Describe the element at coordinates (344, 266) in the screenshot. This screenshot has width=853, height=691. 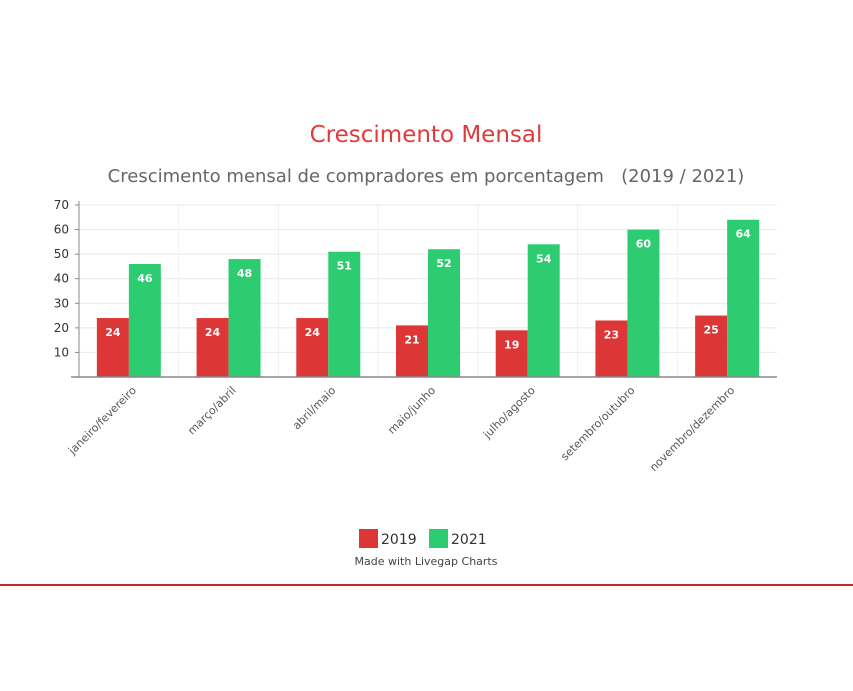
I see `data-label: 51` at that location.